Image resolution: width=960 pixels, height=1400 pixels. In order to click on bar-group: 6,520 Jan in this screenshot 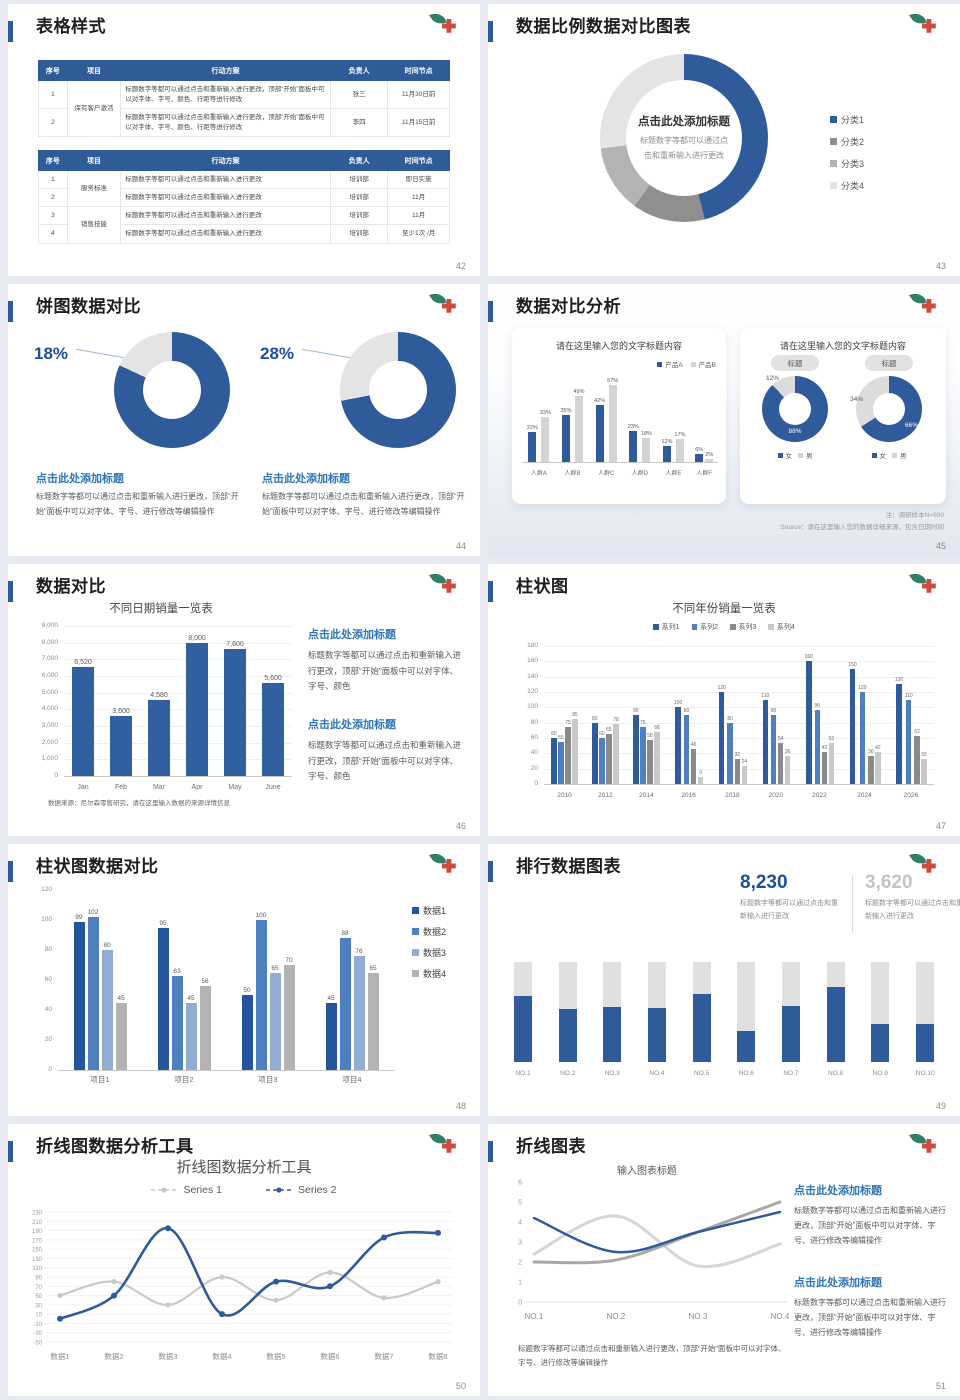, I will do `click(83, 708)`.